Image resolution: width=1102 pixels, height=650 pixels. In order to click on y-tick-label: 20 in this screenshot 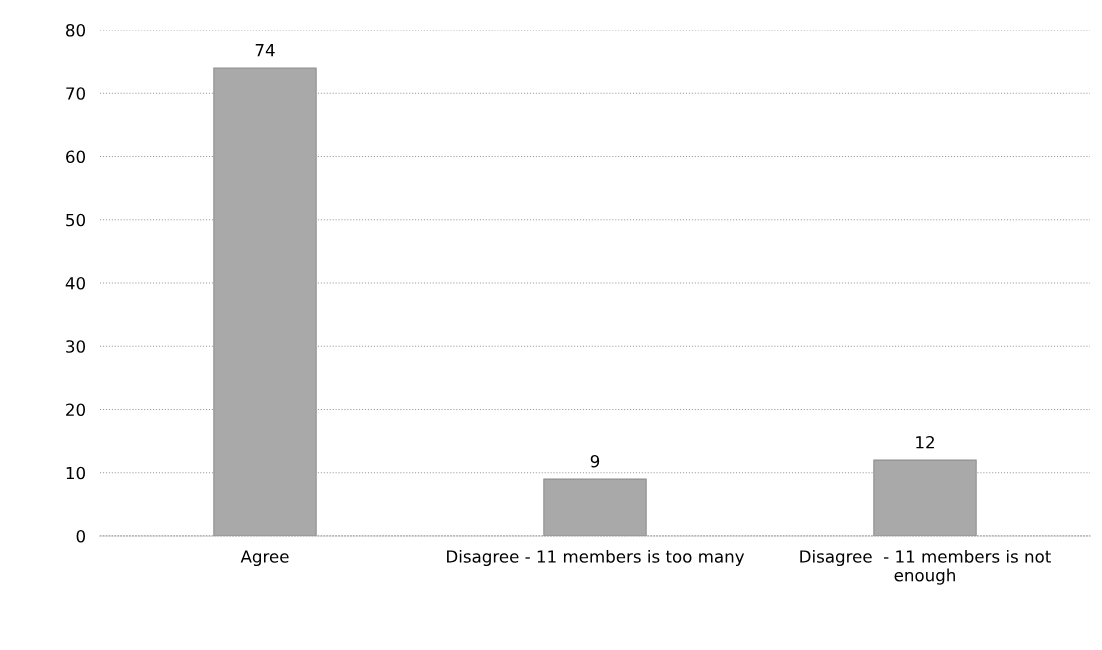, I will do `click(75, 410)`.